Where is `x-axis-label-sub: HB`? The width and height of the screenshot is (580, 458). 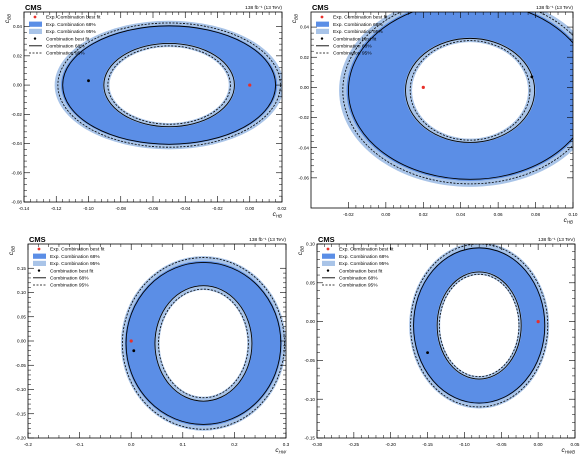
x-axis-label-sub: HB is located at coordinates (570, 222).